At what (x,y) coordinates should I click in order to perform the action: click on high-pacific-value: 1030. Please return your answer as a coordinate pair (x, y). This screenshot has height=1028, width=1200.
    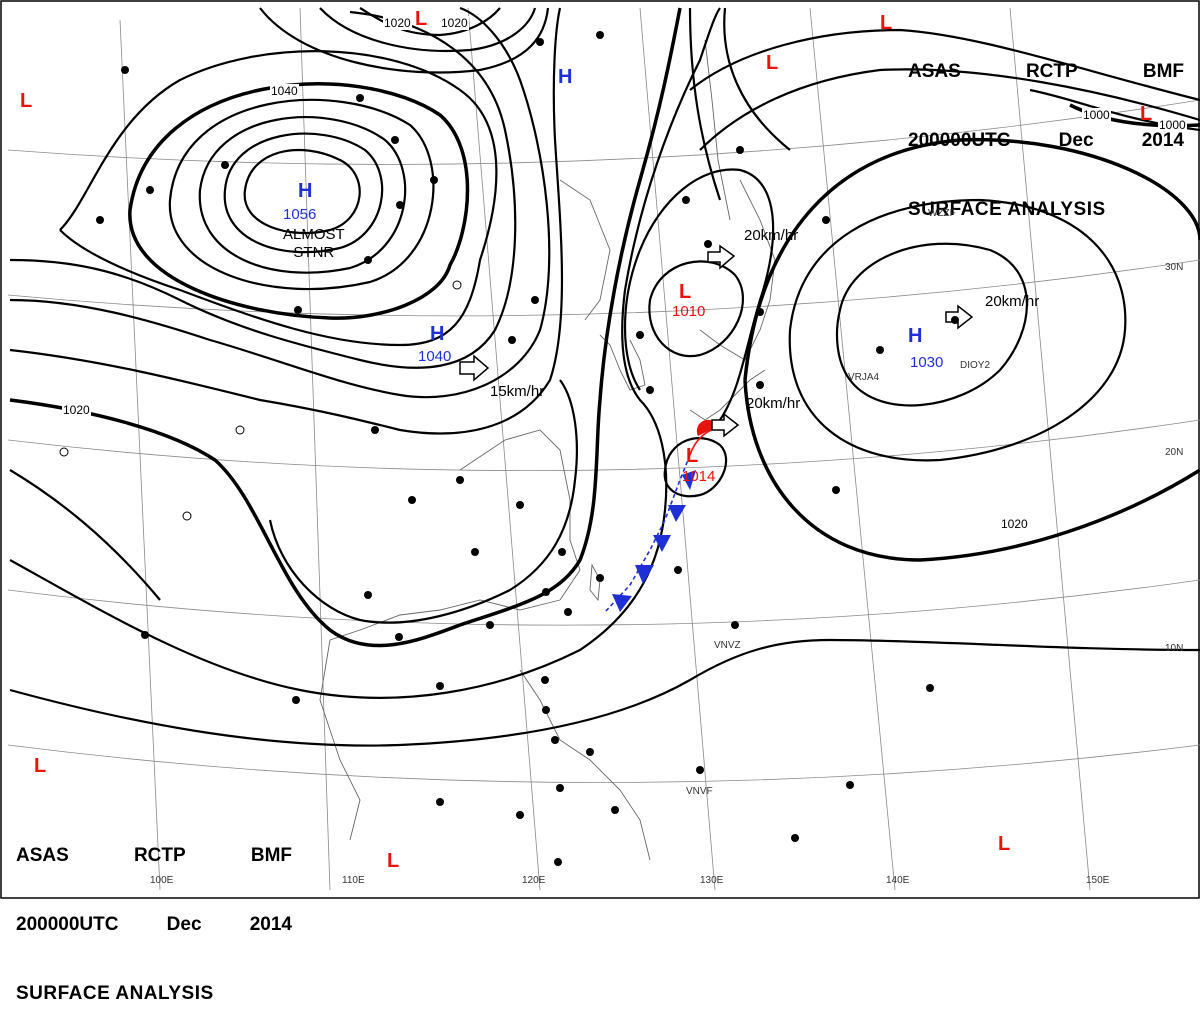
    Looking at the image, I should click on (927, 362).